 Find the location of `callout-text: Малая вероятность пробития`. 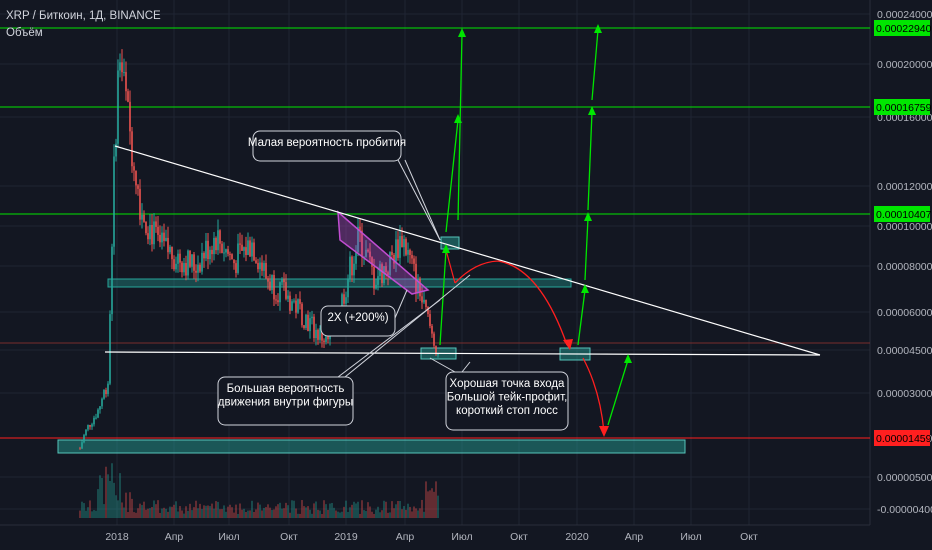

callout-text: Малая вероятность пробития is located at coordinates (327, 143).